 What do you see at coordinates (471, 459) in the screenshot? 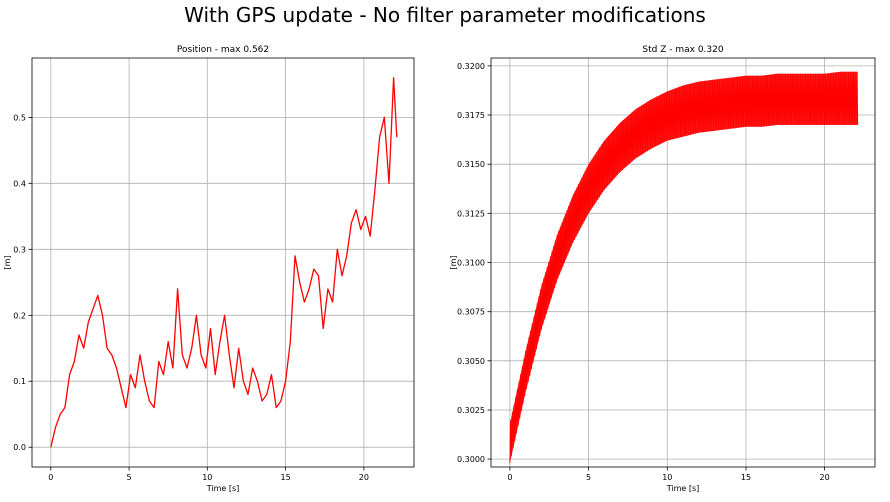
I see `y-tick-label: 0.3000` at bounding box center [471, 459].